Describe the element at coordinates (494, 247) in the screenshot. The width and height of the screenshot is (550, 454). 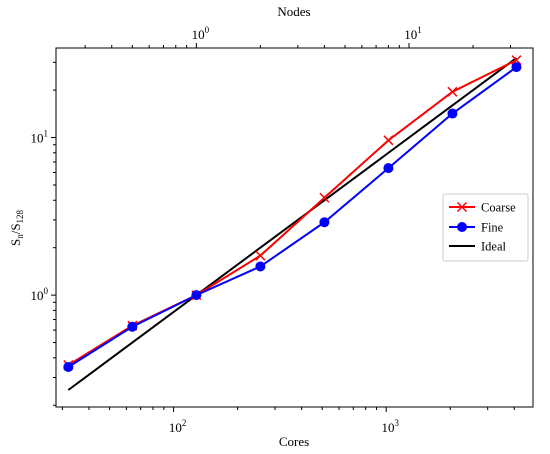
I see `legend-label-ideal: Ideal` at that location.